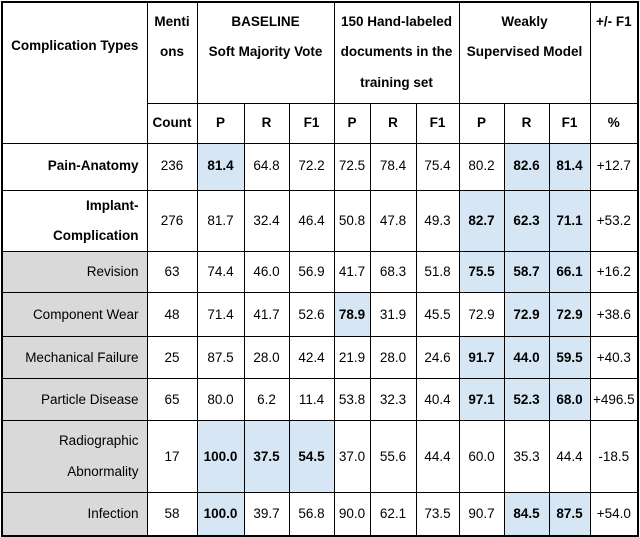 This screenshot has width=640, height=537. Describe the element at coordinates (311, 221) in the screenshot. I see `metric-cell: 46.4` at that location.